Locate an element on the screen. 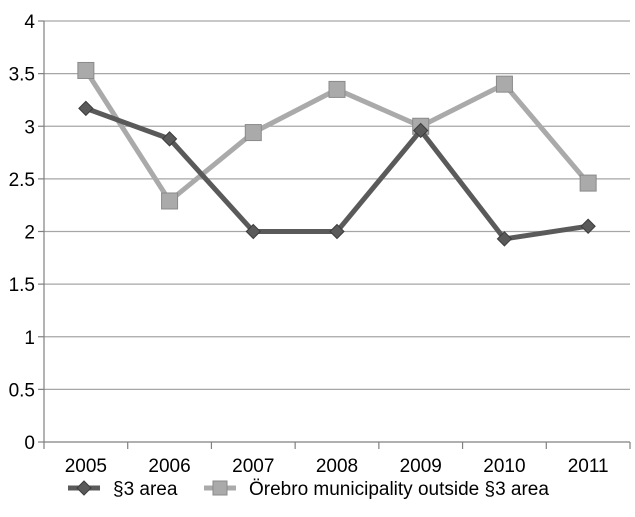 Image resolution: width=635 pixels, height=517 pixels. y-tick-label: 0.5 is located at coordinates (22, 390).